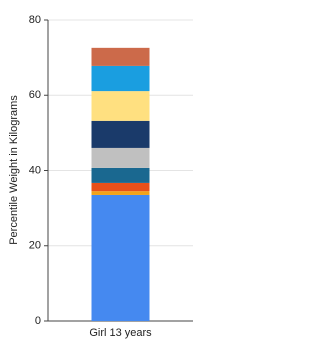 The image size is (320, 350). What do you see at coordinates (35, 170) in the screenshot?
I see `y-tick-label: 40` at bounding box center [35, 170].